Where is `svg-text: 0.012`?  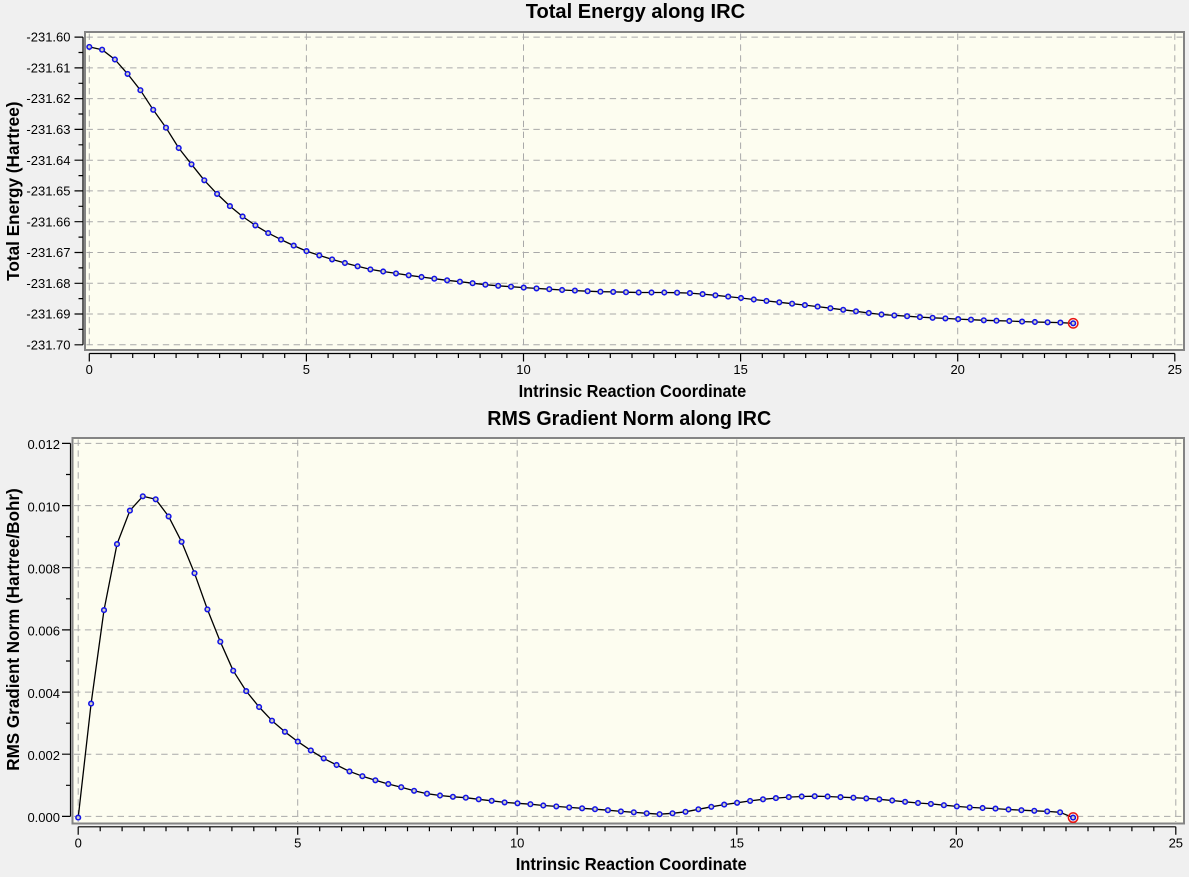
svg-text: 0.012 is located at coordinates (43, 444).